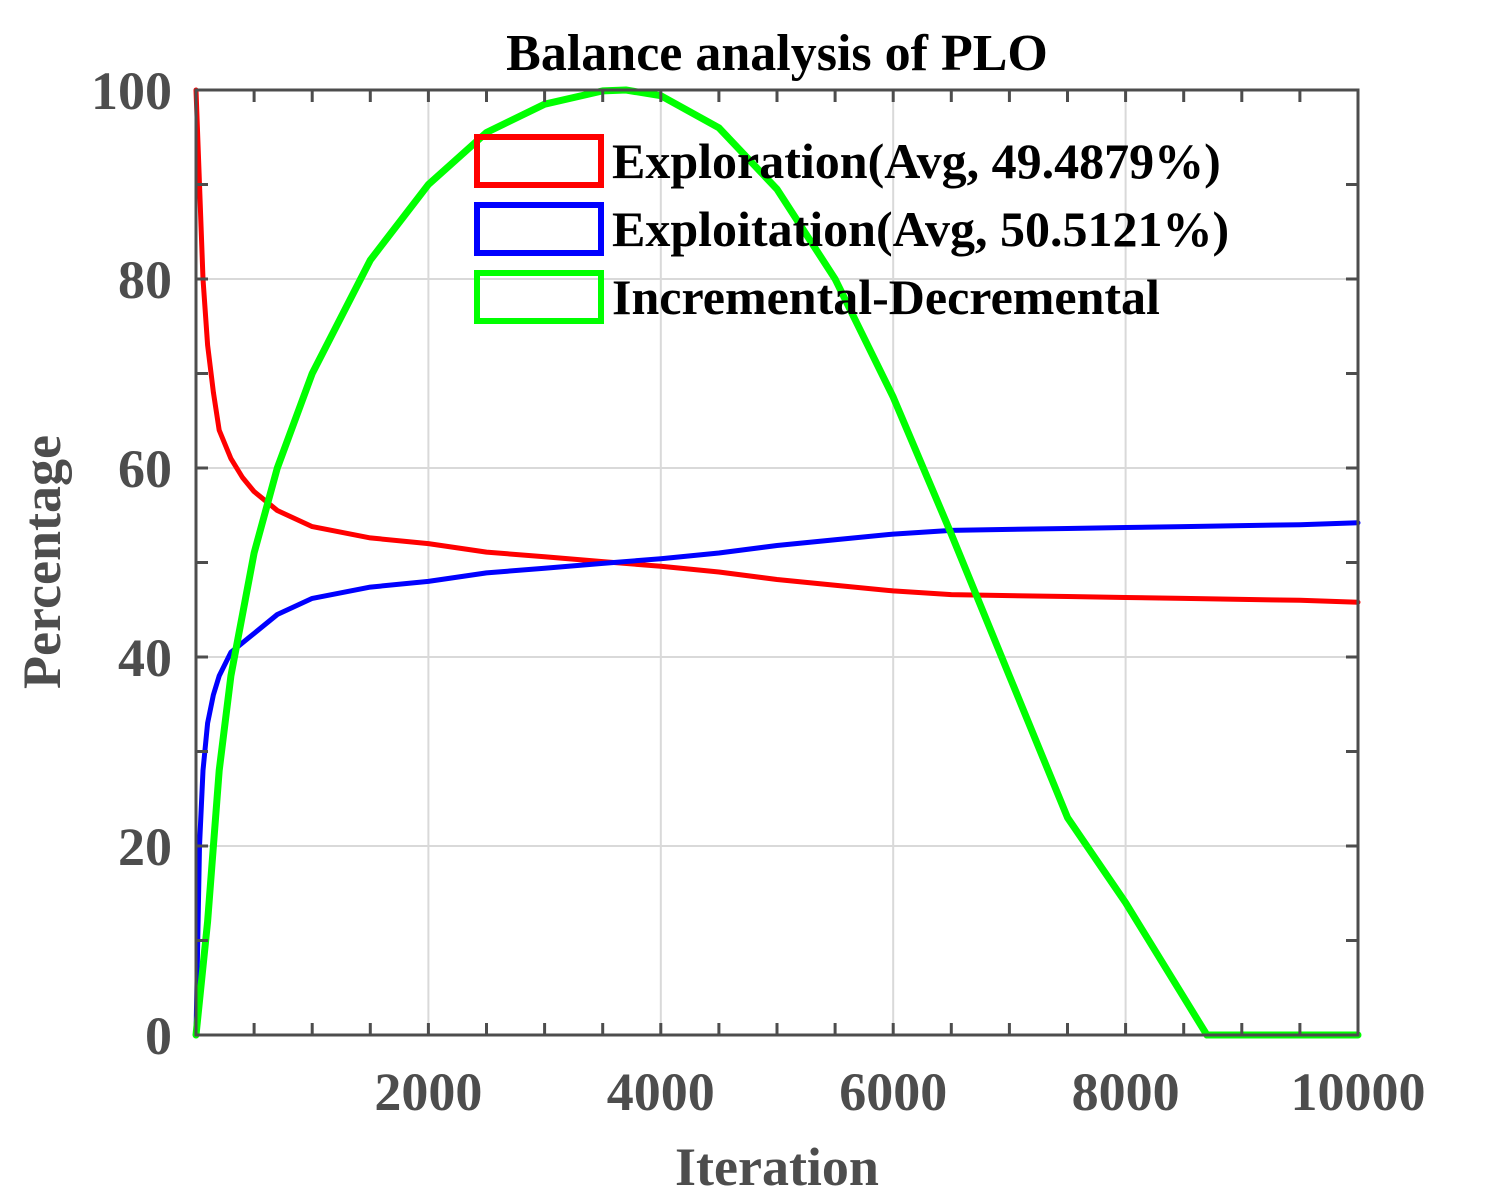 This screenshot has width=1500, height=1200. Describe the element at coordinates (145, 280) in the screenshot. I see `y-tick-label: 80` at that location.